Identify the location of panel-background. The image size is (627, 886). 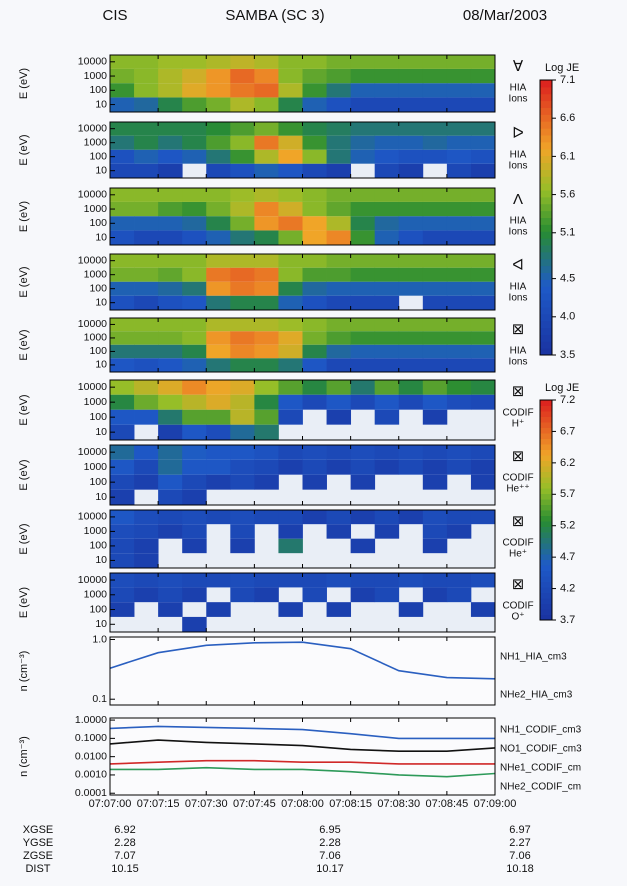
(302, 756).